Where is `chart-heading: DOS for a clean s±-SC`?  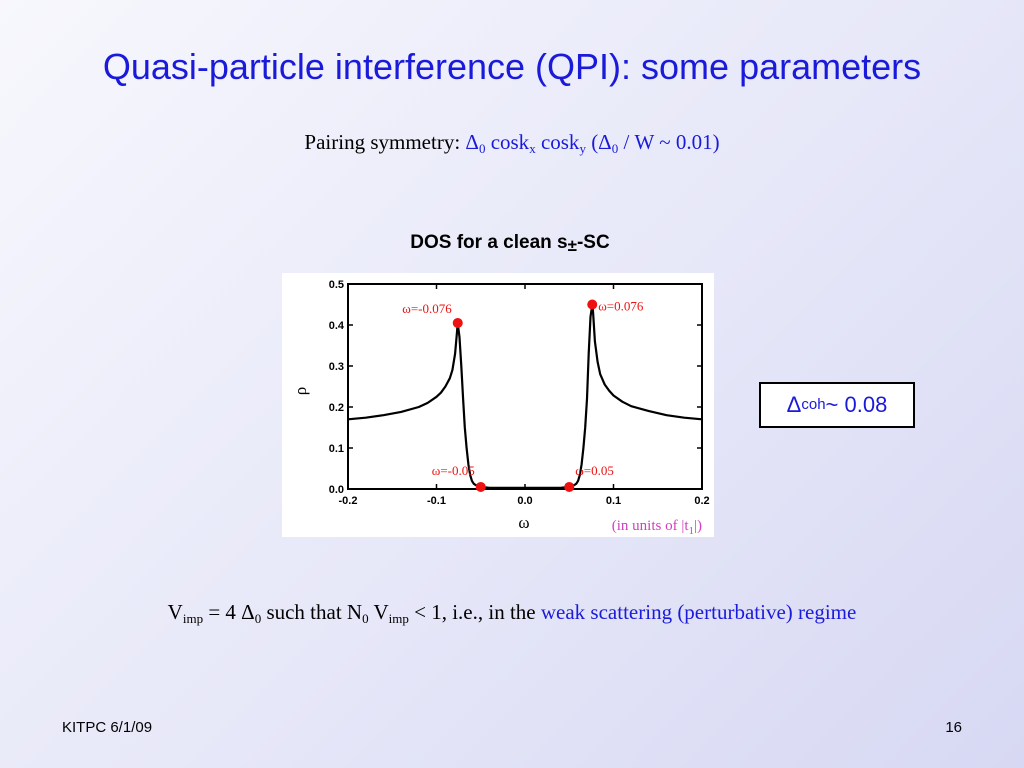
chart-heading: DOS for a clean s±-SC is located at coordinates (510, 243).